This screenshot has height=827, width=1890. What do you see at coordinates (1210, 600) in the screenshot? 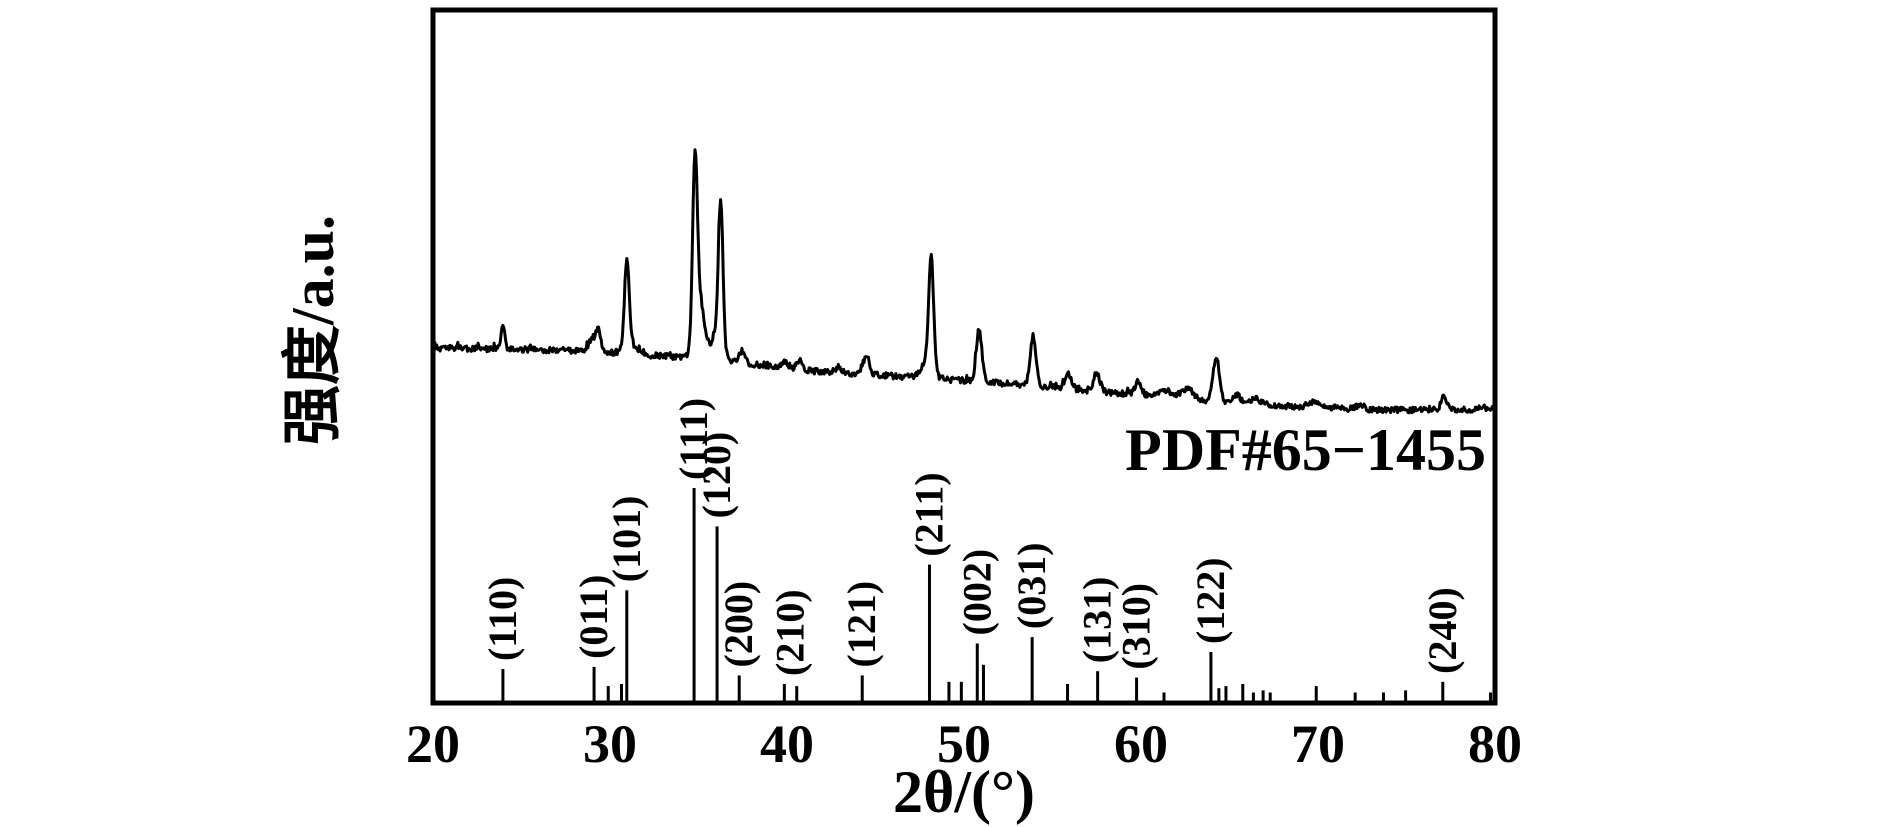
I see `hkl-label: (122)` at bounding box center [1210, 600].